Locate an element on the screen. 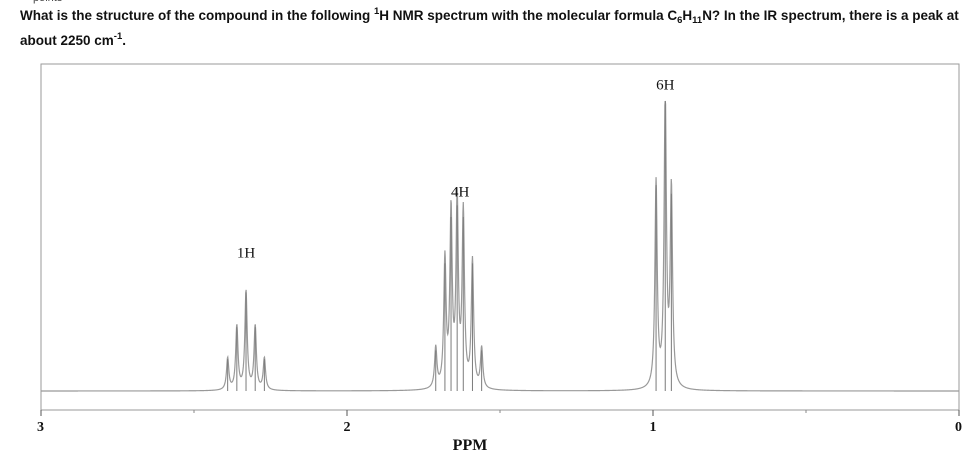  points-label: points is located at coordinates (47, 2).